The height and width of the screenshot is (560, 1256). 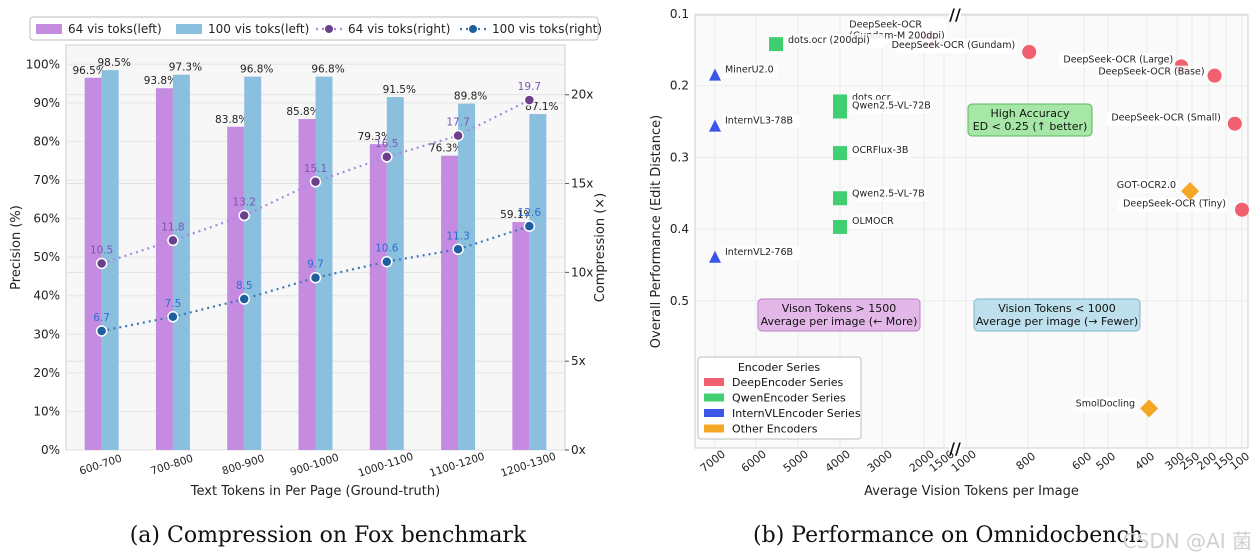 What do you see at coordinates (160, 81) in the screenshot?
I see `bar-value-label: 93.8%` at bounding box center [160, 81].